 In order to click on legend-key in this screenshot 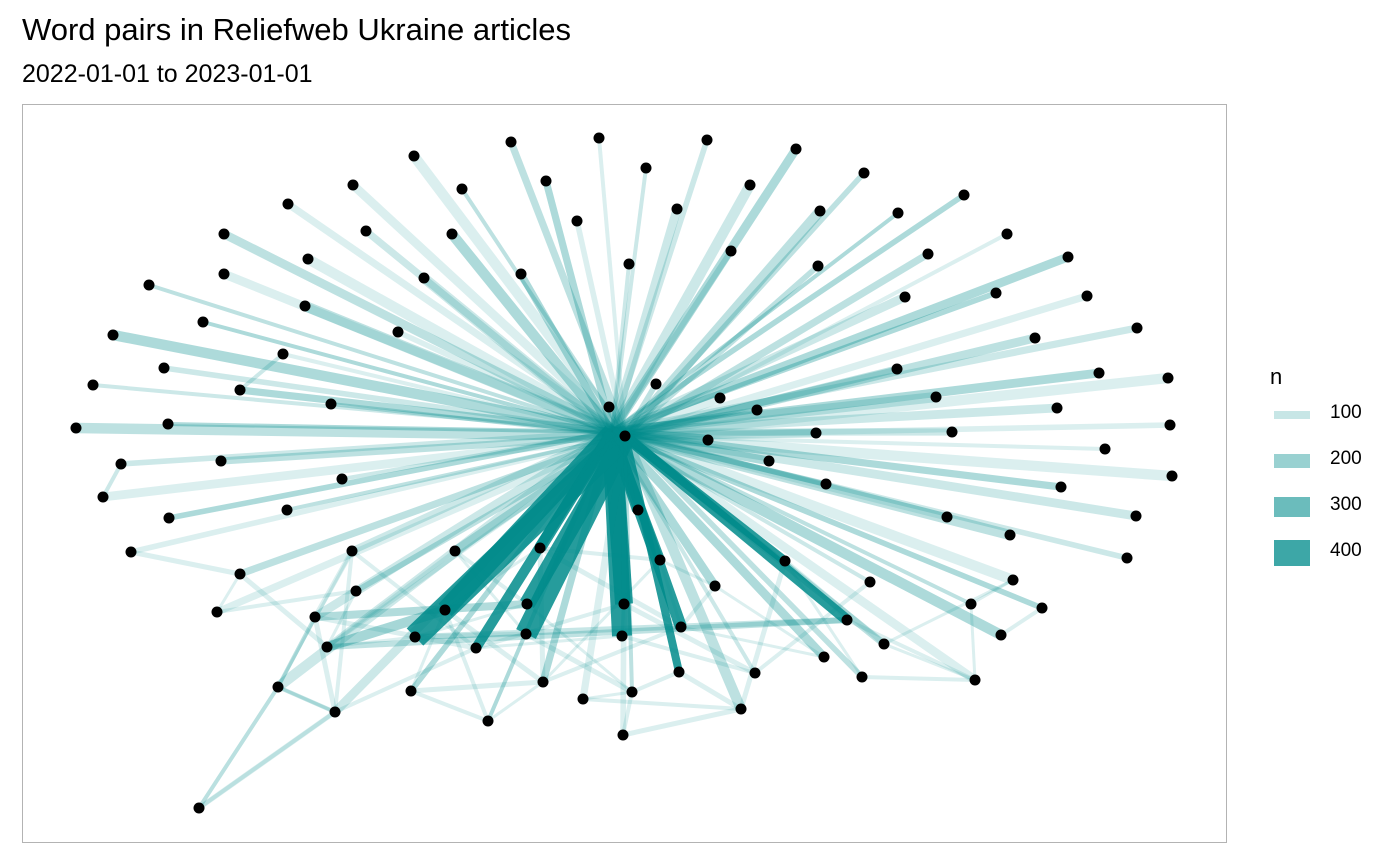, I will do `click(1292, 553)`.